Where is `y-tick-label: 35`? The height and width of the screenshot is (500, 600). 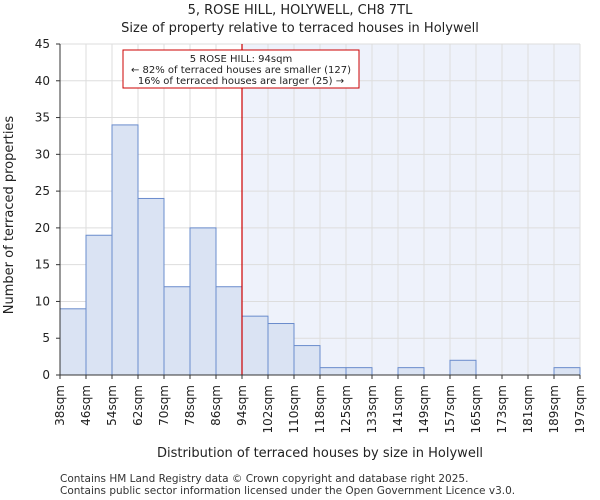
y-tick-label: 35 is located at coordinates (42, 118).